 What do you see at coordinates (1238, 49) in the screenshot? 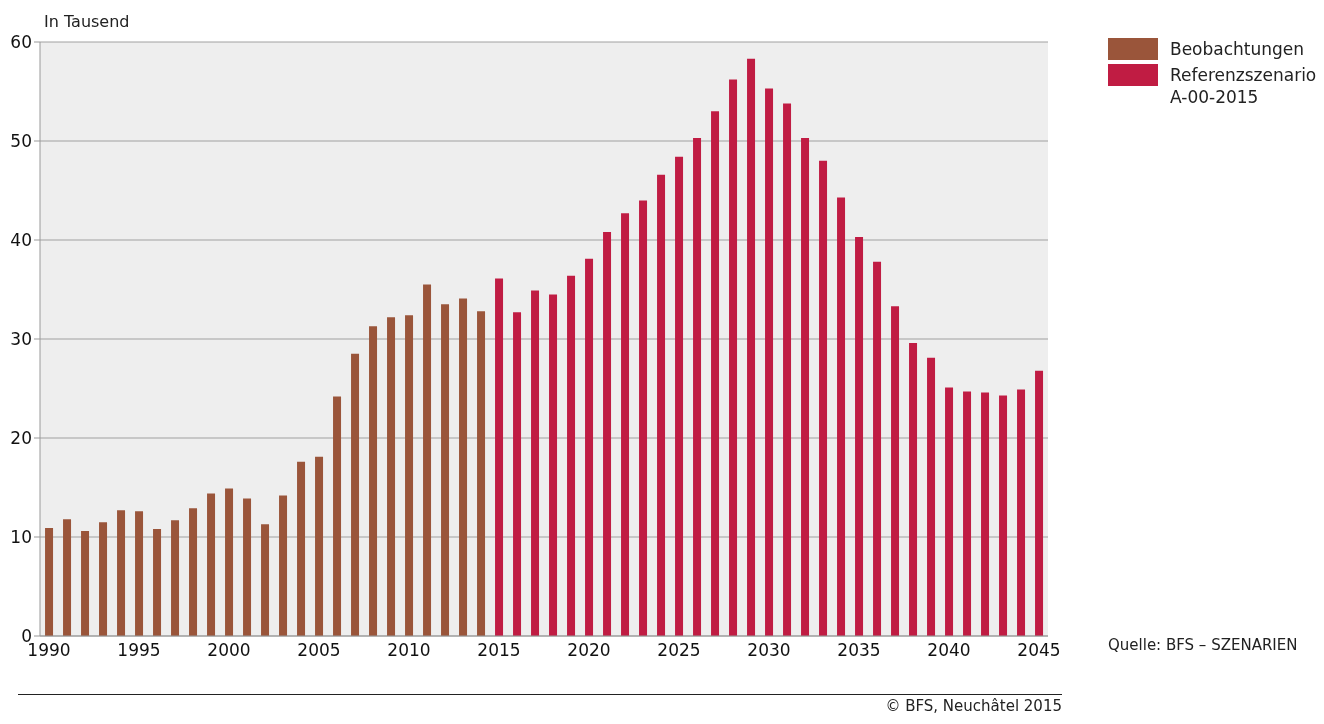
I see `legend-label: Beobachtungen` at bounding box center [1238, 49].